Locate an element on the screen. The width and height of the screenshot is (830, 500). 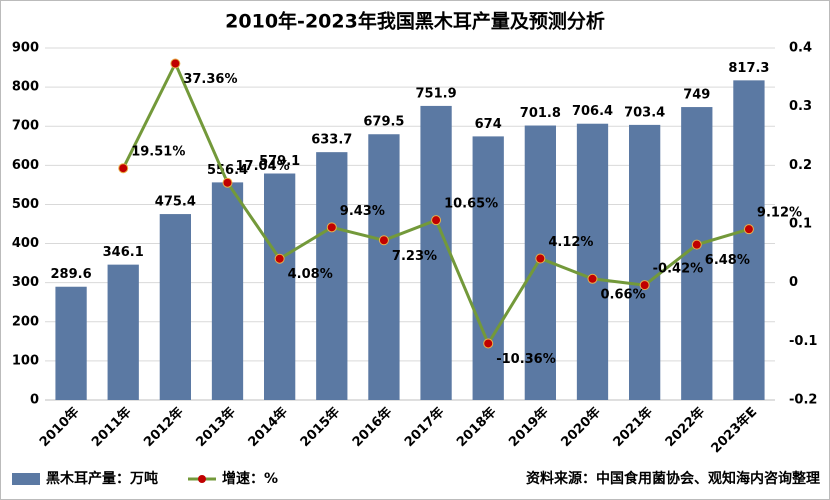
growth-value-label: 4.08% is located at coordinates (310, 274).